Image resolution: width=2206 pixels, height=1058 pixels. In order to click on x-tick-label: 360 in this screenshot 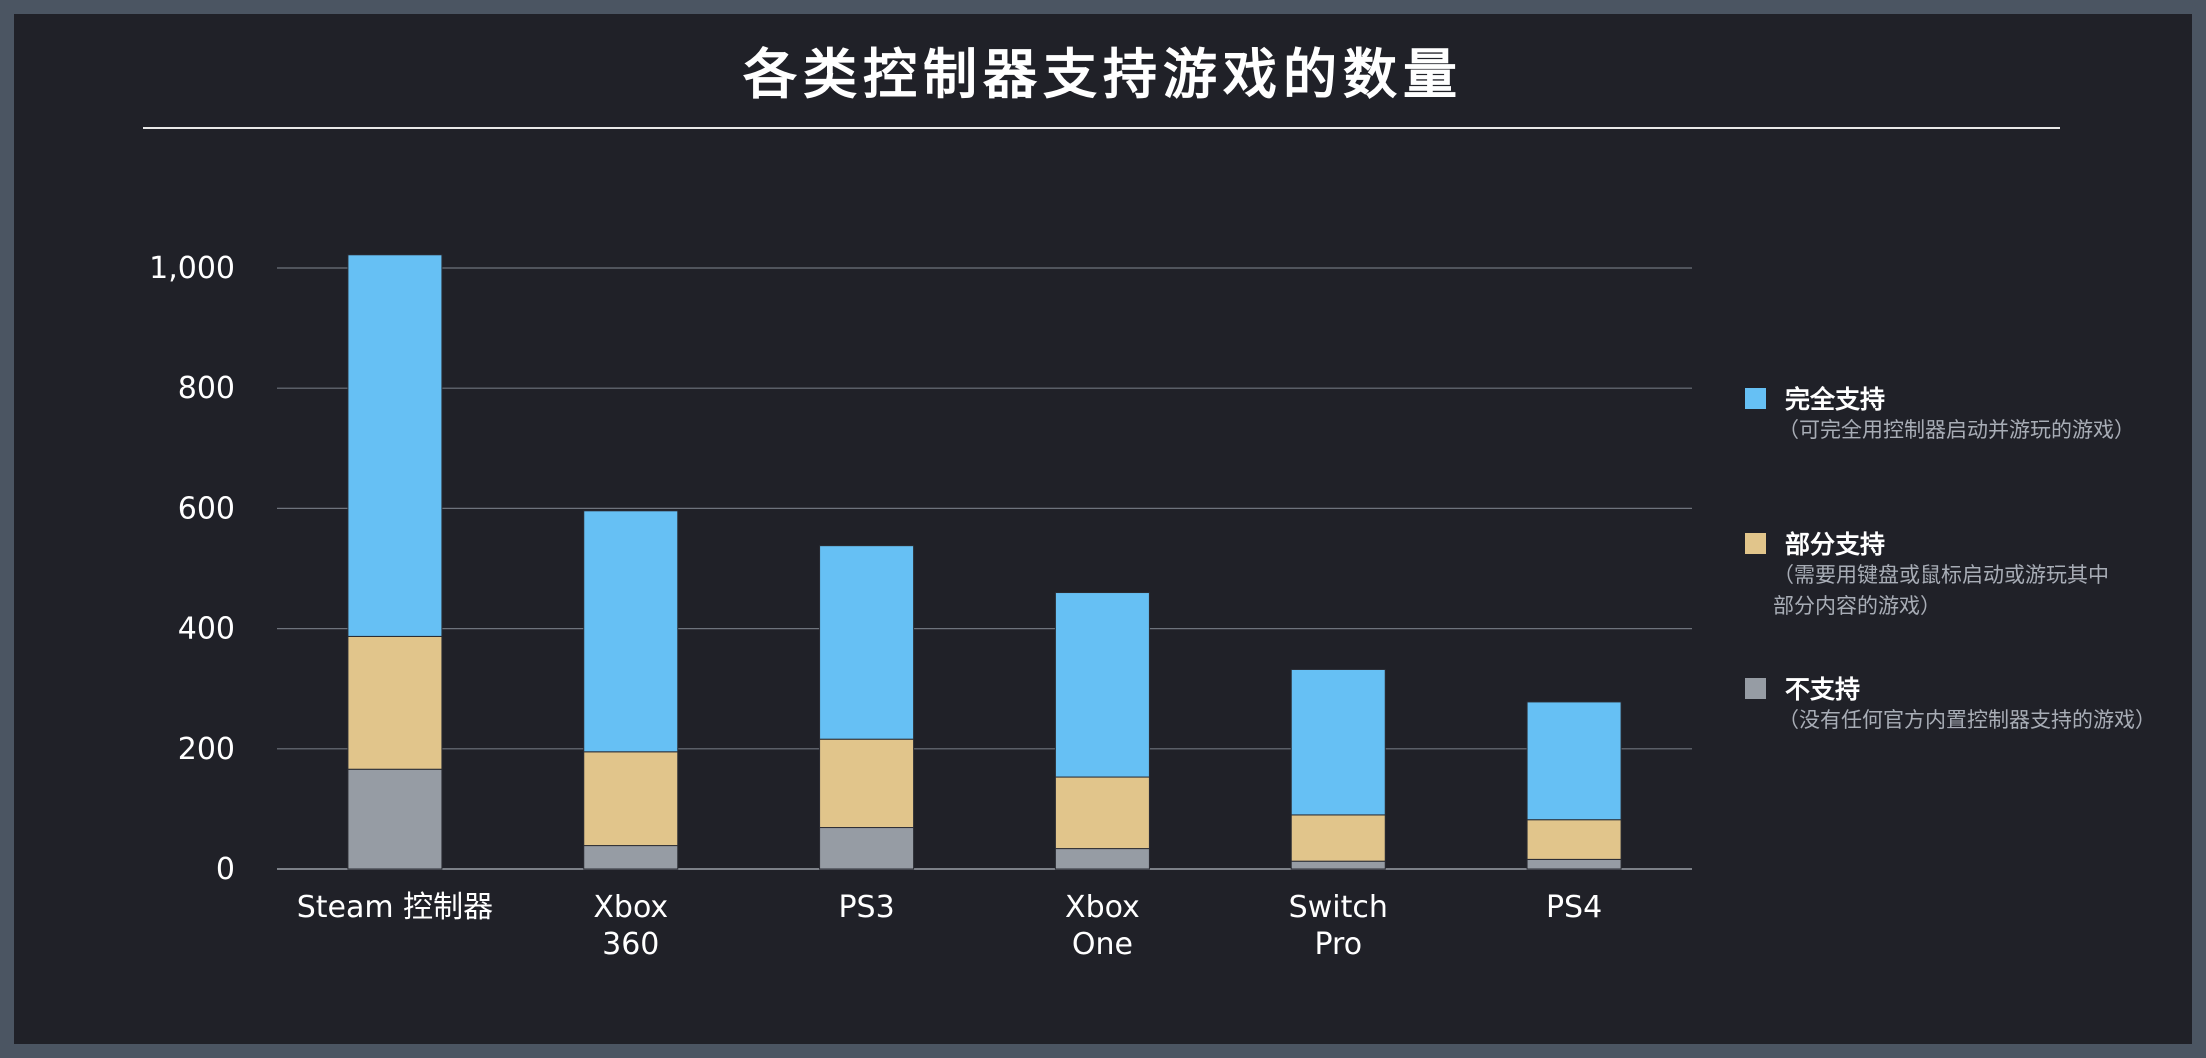, I will do `click(630, 944)`.